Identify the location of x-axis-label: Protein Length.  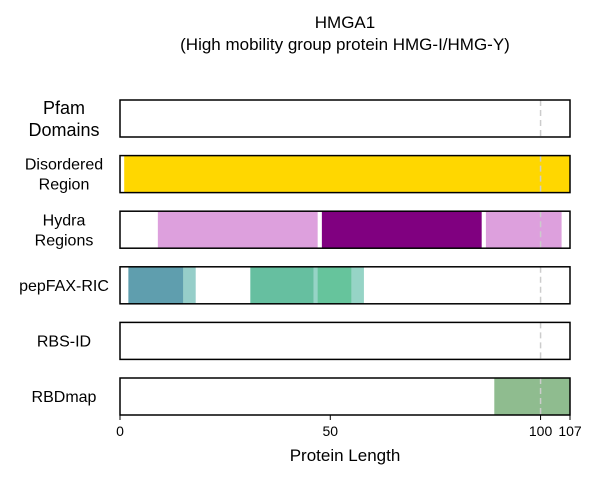
(345, 455).